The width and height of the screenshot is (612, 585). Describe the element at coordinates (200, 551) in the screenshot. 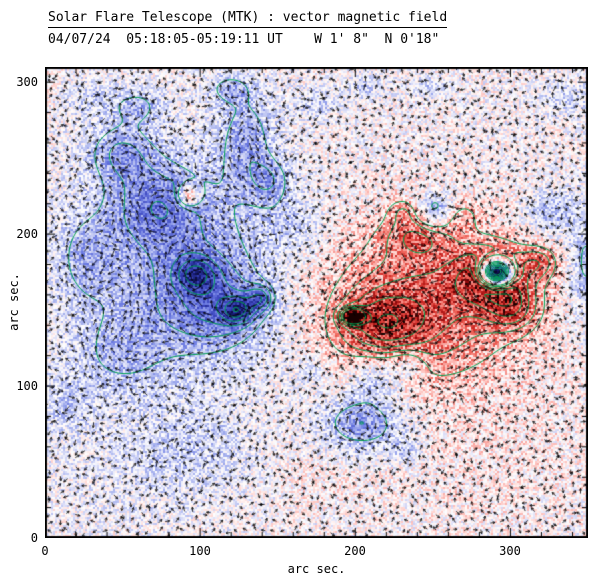

I see `x-tick-label-100: 100` at that location.